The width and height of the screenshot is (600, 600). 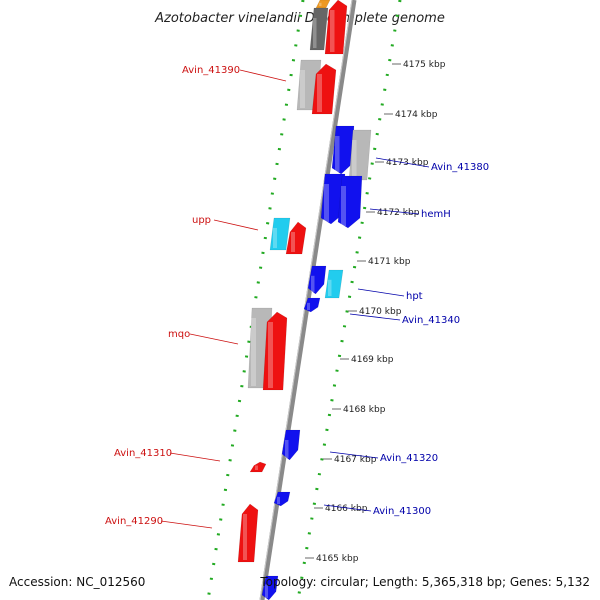 What do you see at coordinates (134, 521) in the screenshot?
I see `label-left-4: Avin_41290` at bounding box center [134, 521].